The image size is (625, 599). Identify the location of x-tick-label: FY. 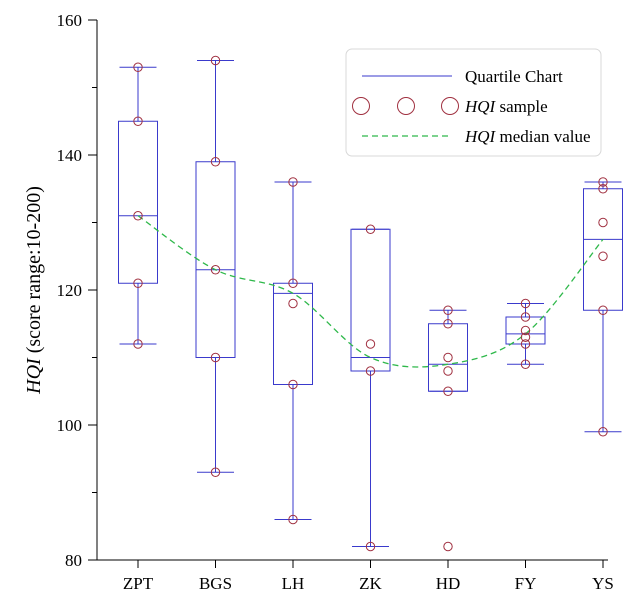
(526, 583).